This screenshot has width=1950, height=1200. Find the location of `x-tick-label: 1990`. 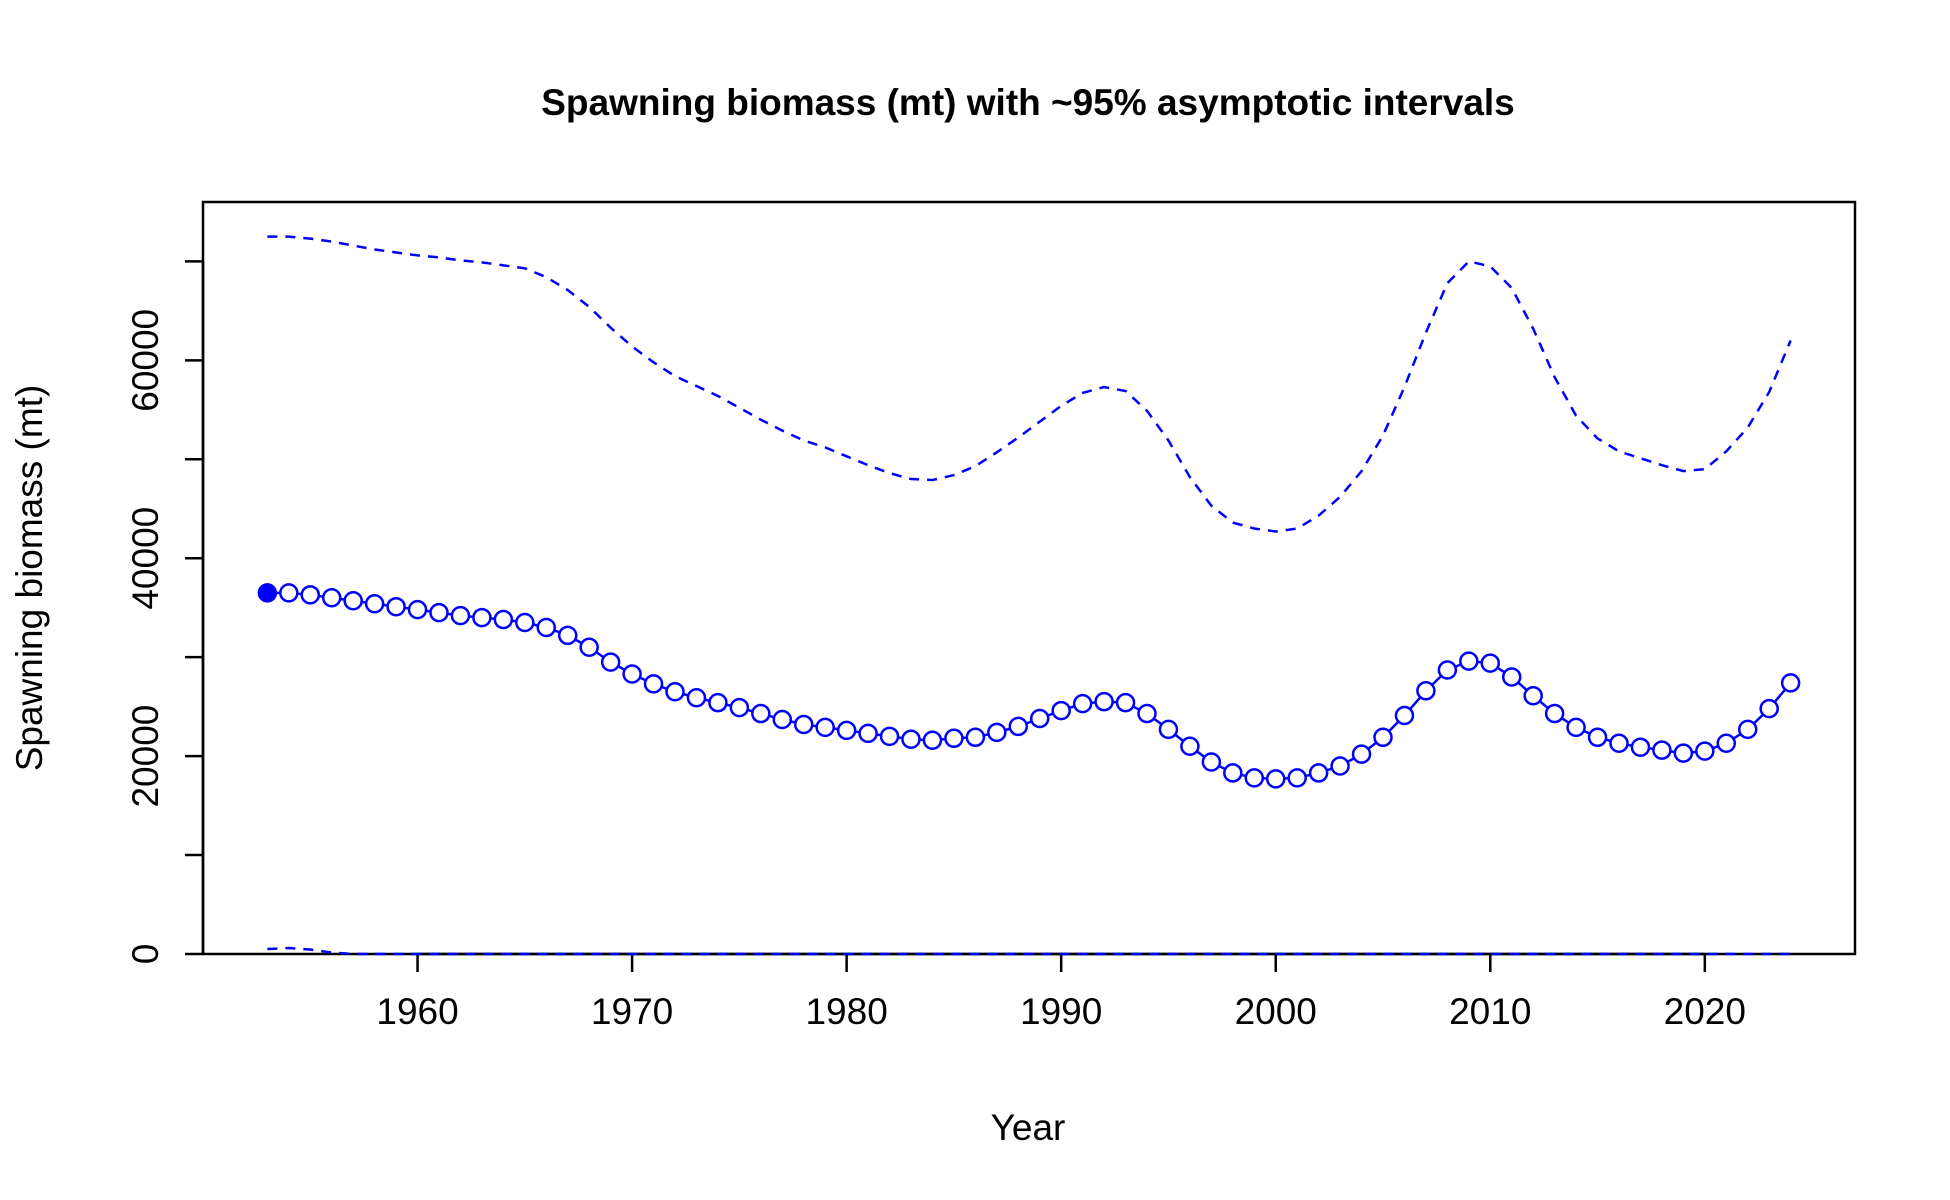

x-tick-label: 1990 is located at coordinates (1061, 1011).